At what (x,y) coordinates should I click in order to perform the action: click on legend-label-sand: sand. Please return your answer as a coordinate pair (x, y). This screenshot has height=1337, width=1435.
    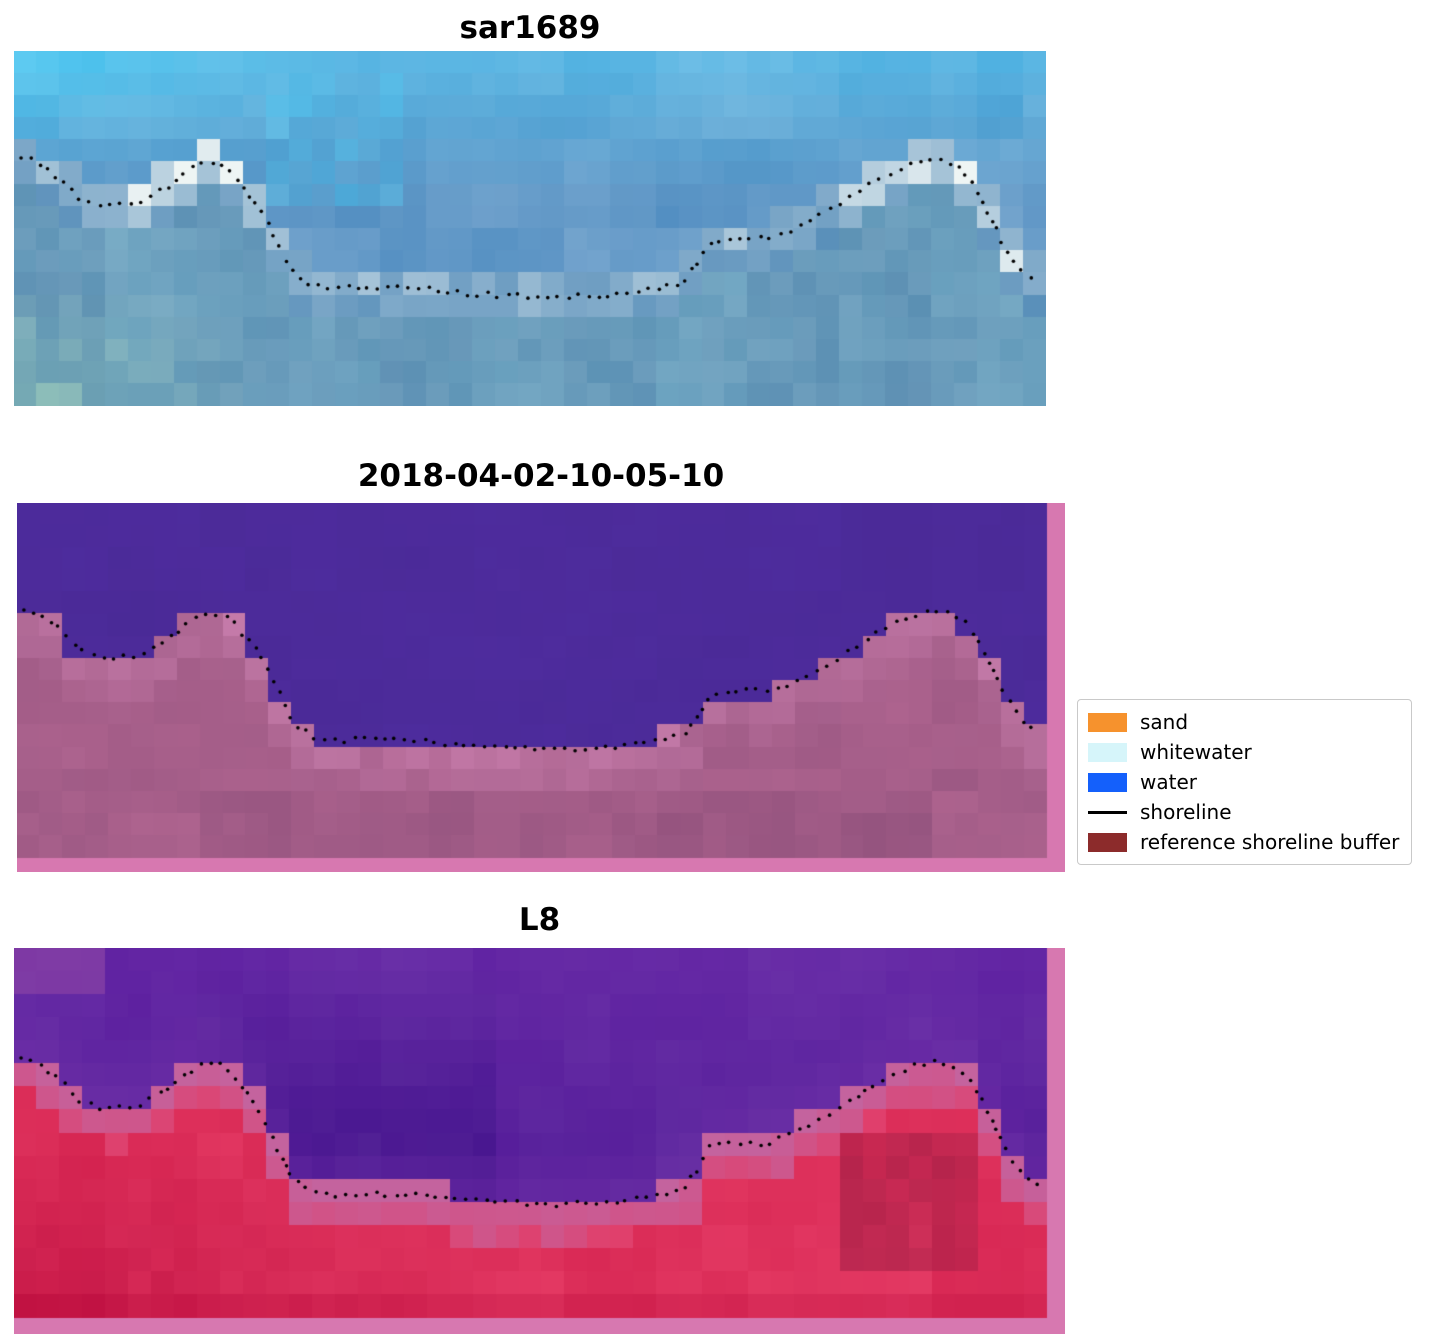
    Looking at the image, I should click on (1164, 722).